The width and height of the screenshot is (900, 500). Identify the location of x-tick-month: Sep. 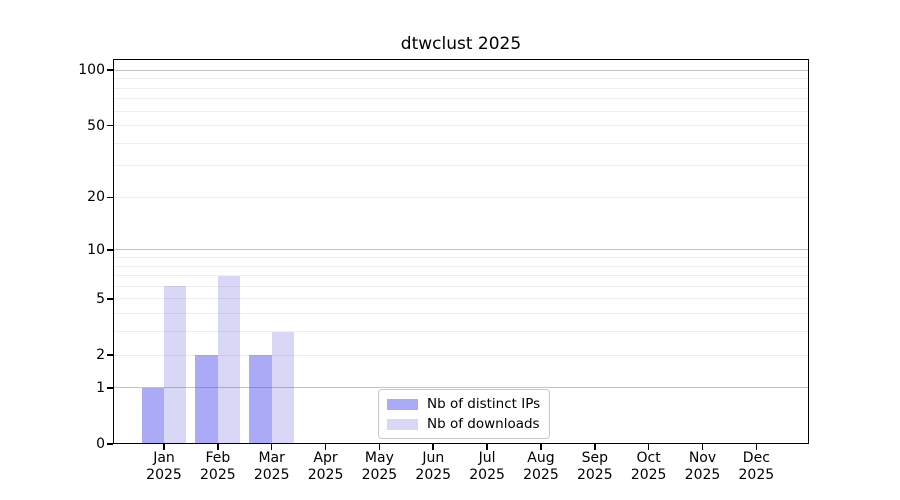
(594, 458).